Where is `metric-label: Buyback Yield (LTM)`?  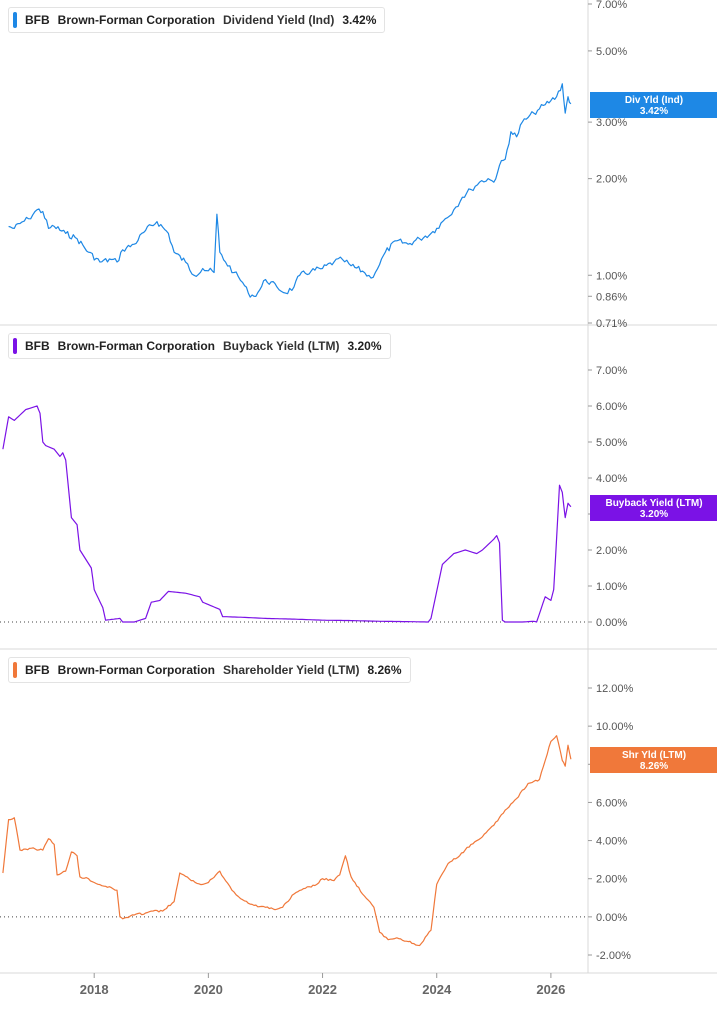 metric-label: Buyback Yield (LTM) is located at coordinates (281, 346).